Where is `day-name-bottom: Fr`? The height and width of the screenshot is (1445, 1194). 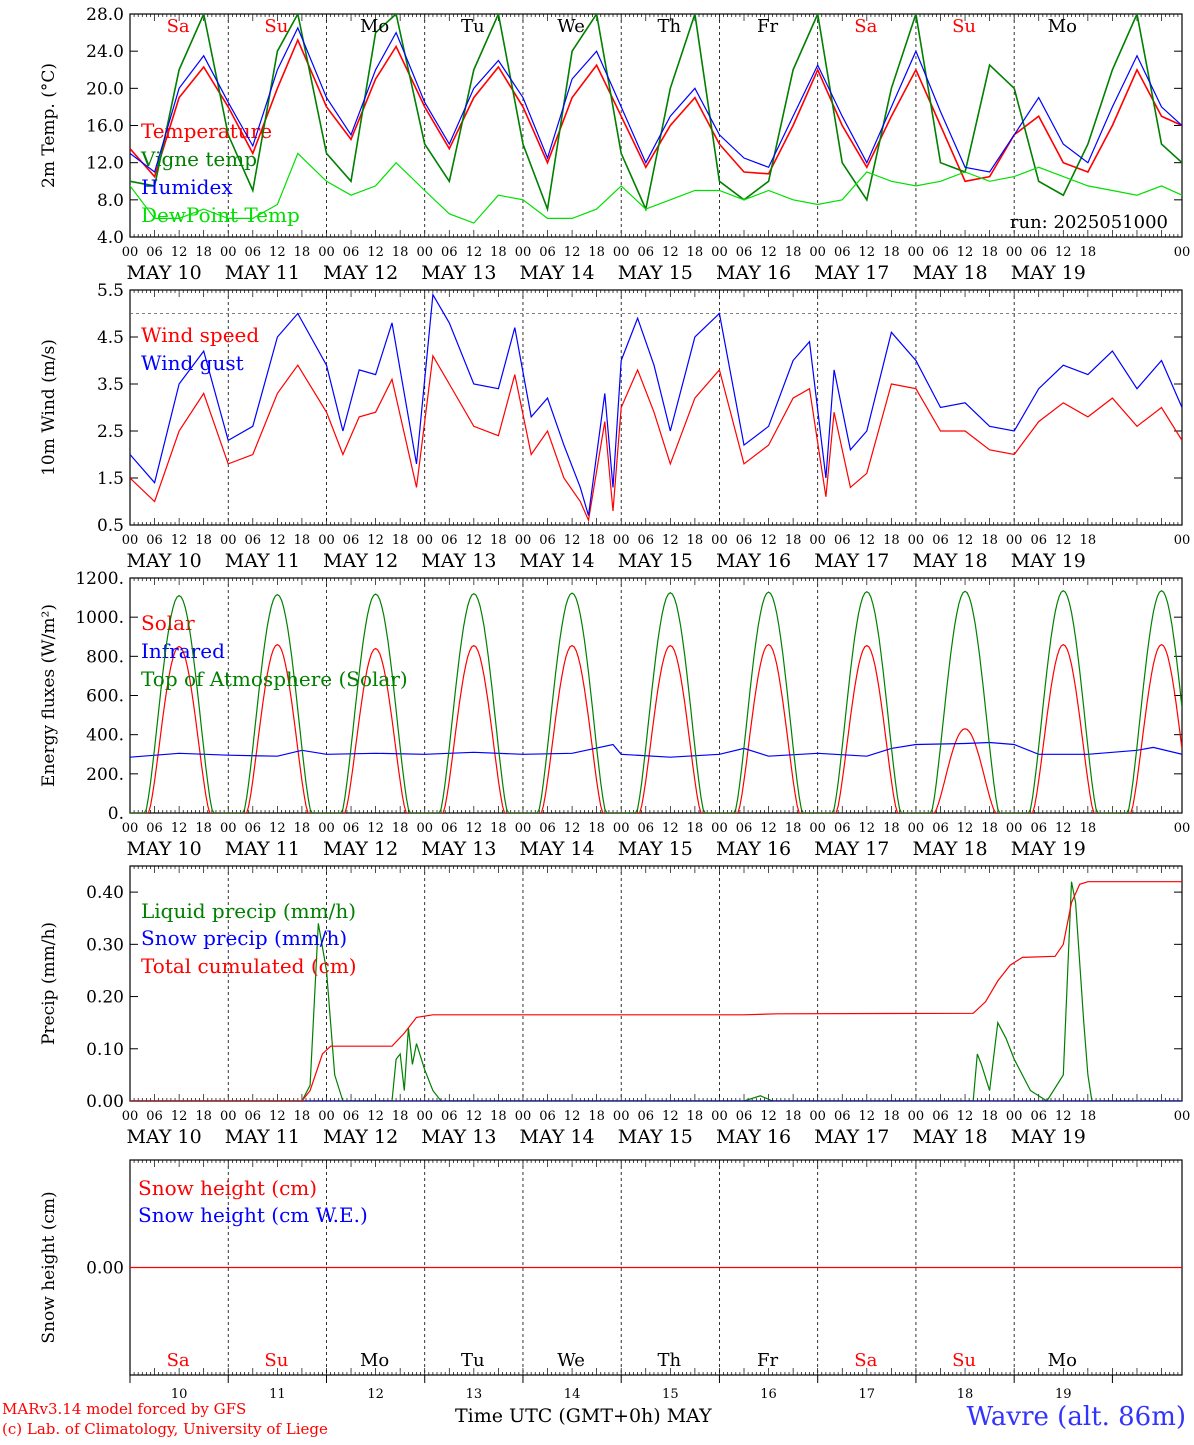
day-name-bottom: Fr is located at coordinates (767, 1360).